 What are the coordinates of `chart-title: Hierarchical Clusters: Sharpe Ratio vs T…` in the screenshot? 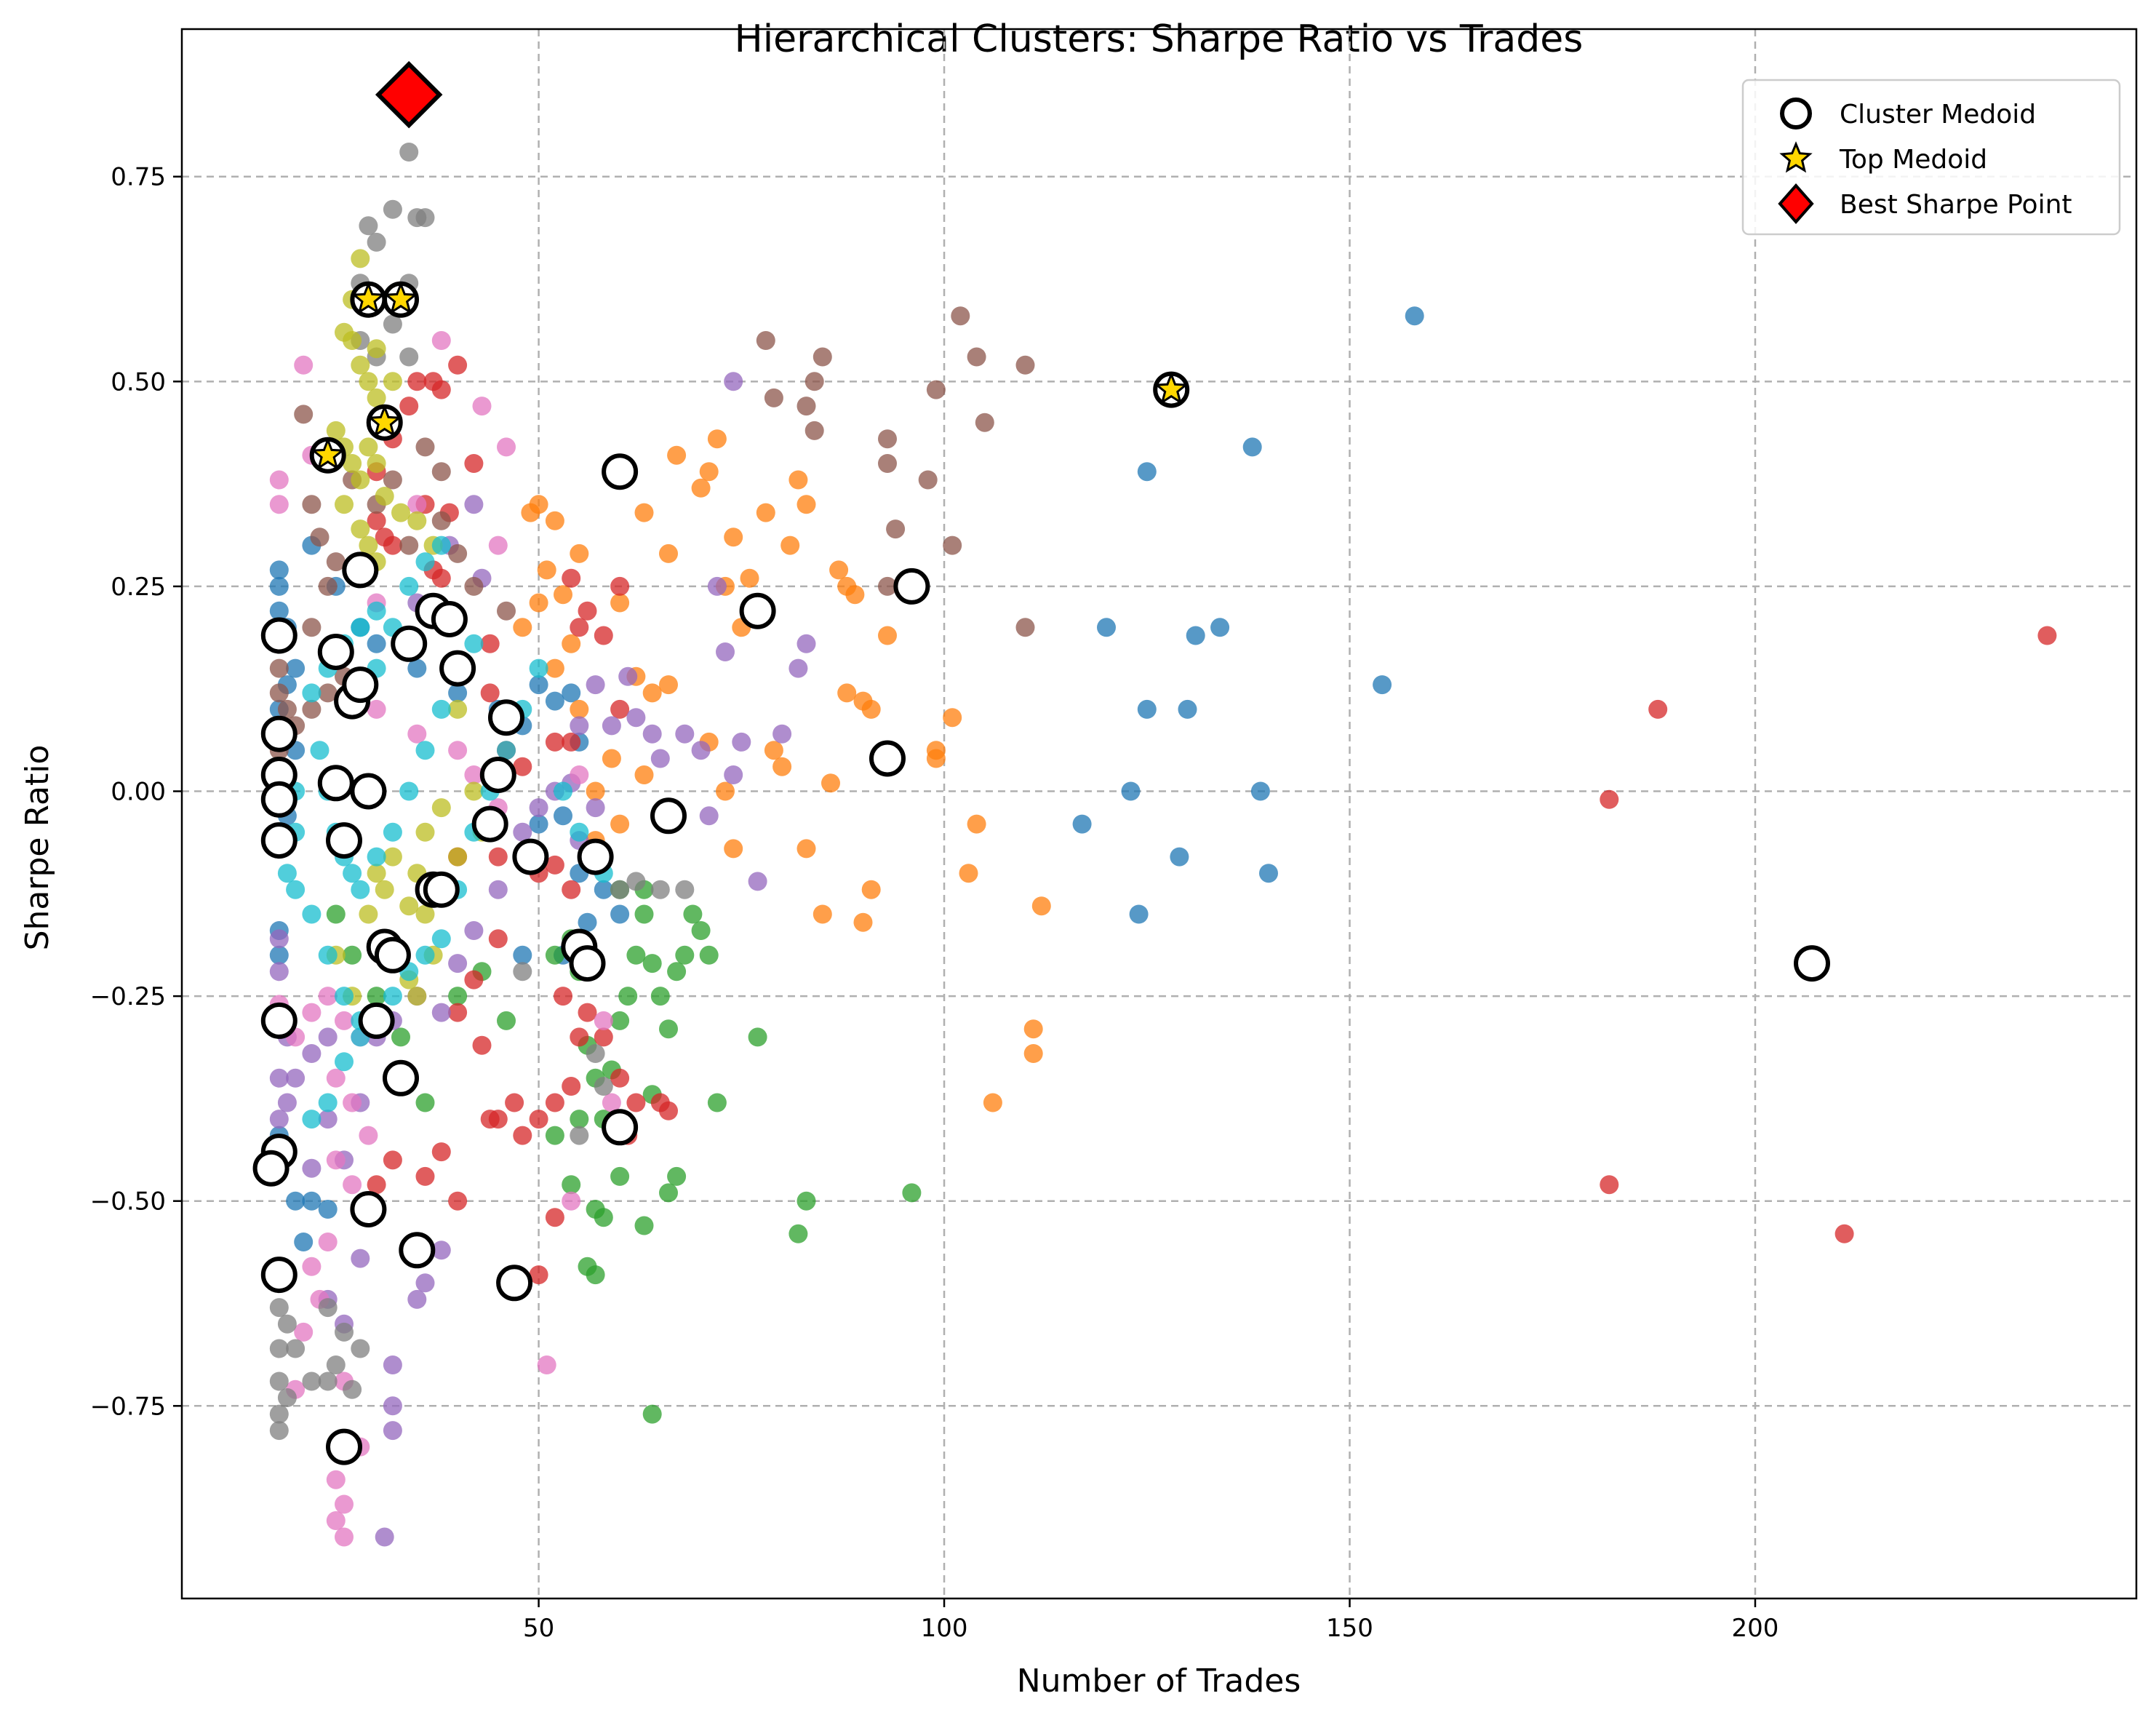 It's located at (1159, 39).